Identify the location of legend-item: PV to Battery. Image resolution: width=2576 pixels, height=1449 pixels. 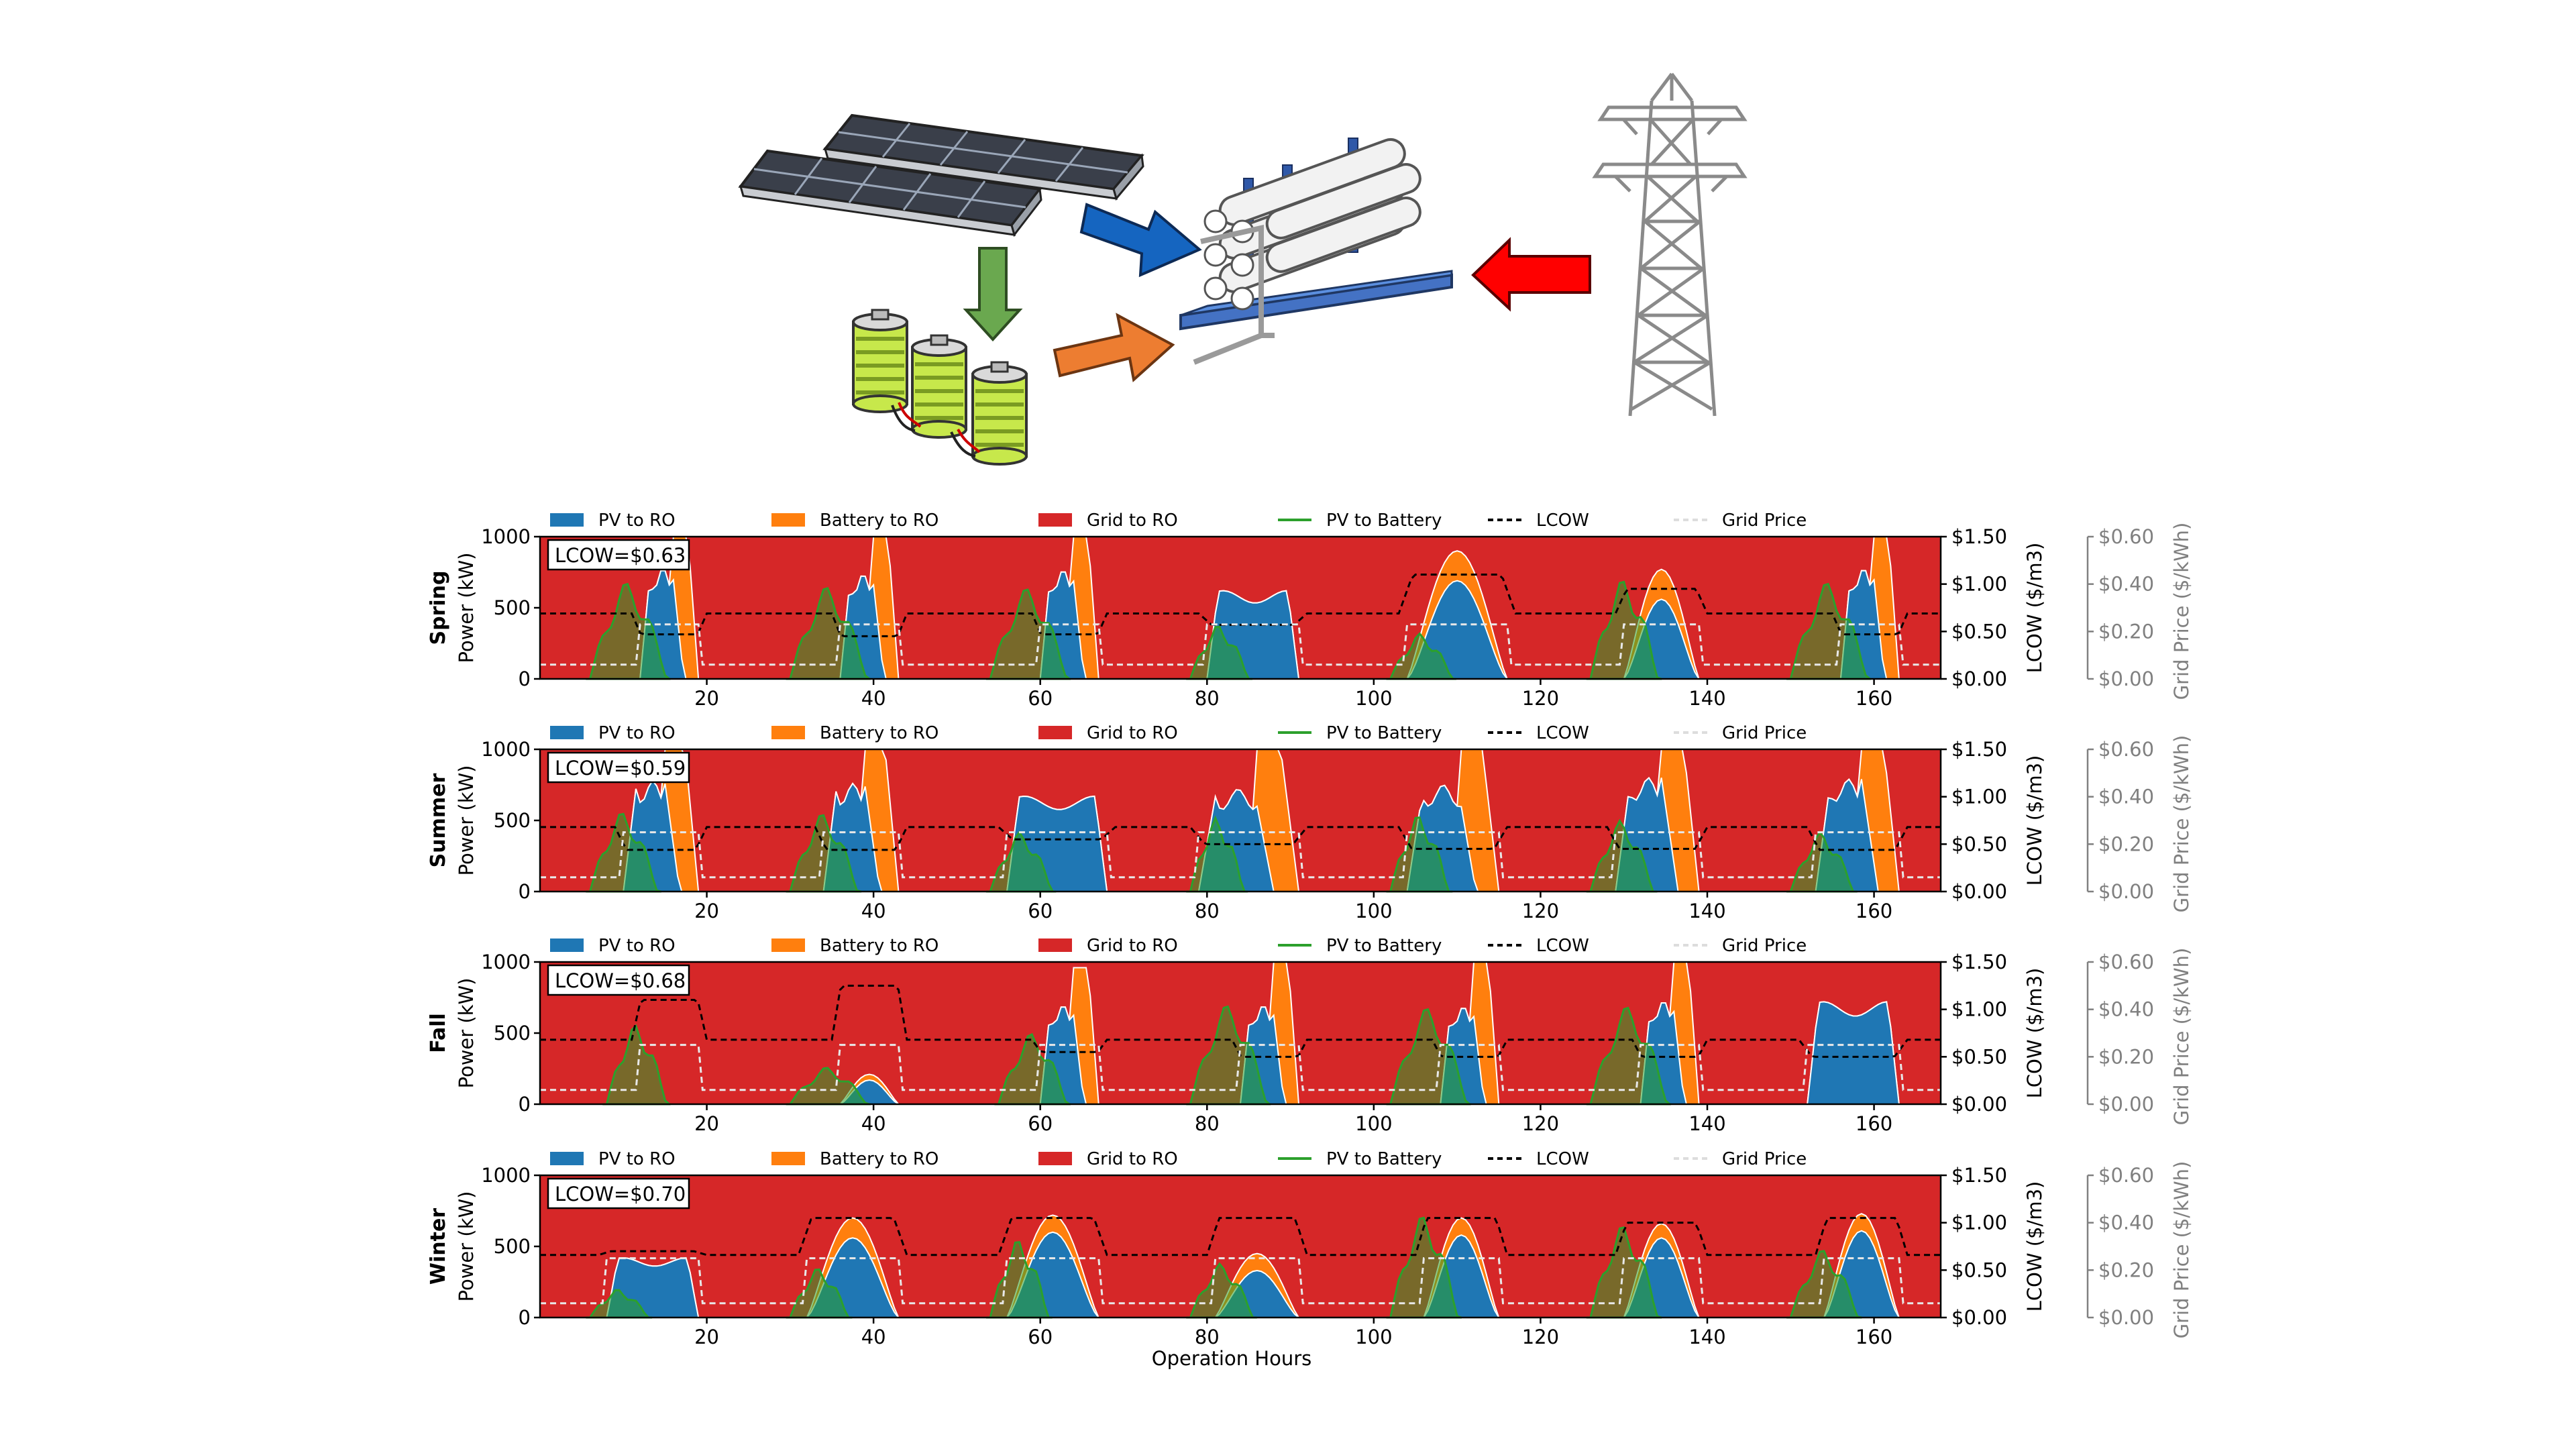
(1360, 1159).